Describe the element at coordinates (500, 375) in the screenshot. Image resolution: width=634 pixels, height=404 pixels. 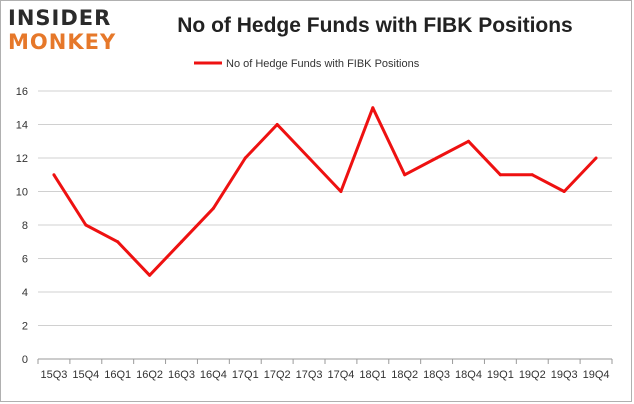
I see `x-tick-label: 19Q1` at that location.